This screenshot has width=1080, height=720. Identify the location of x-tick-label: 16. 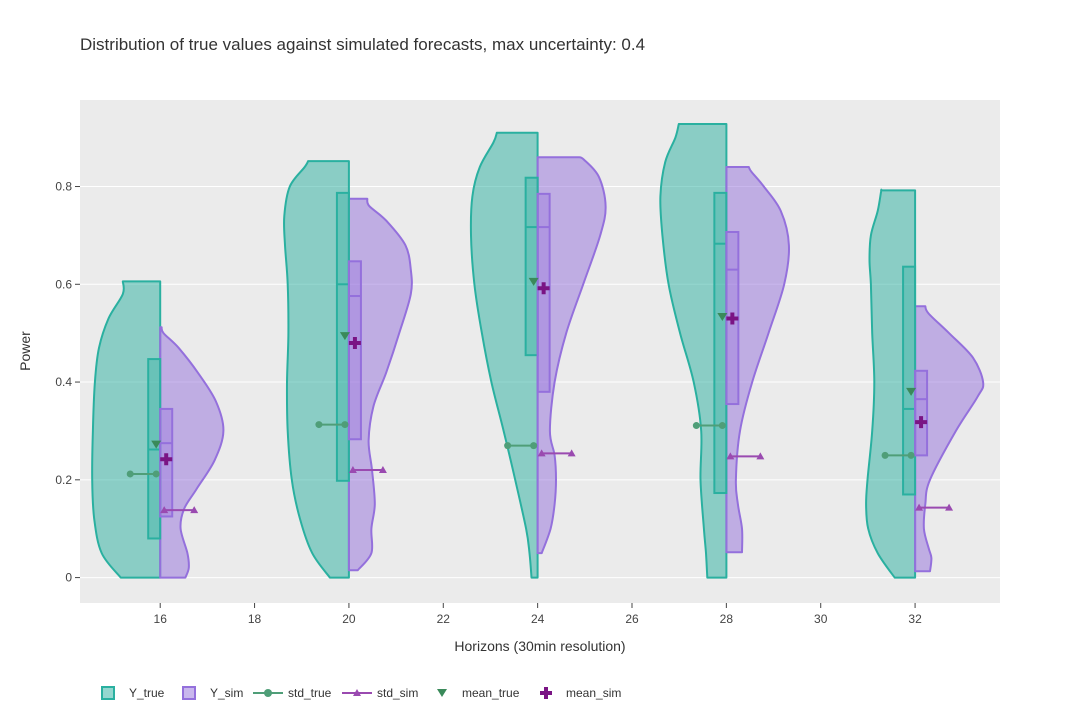
(161, 619).